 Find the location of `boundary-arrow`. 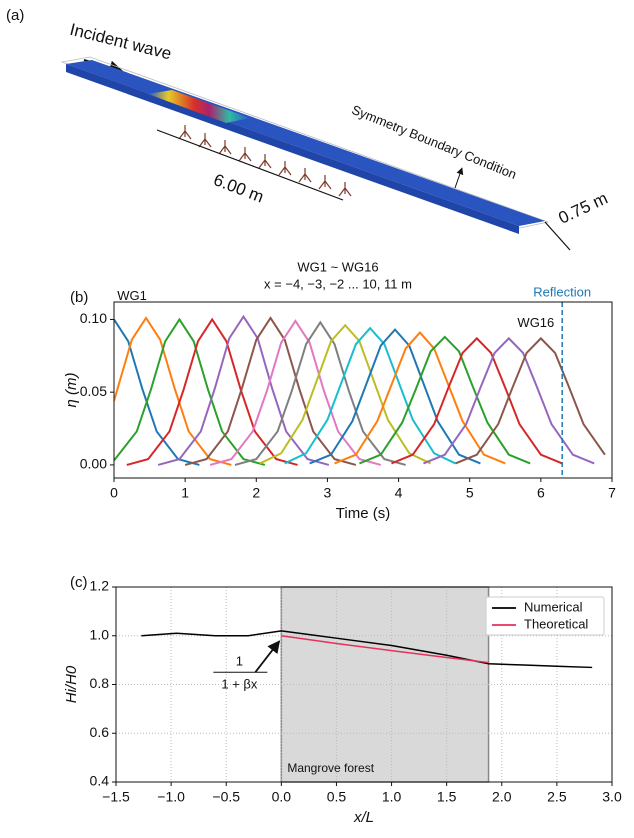

boundary-arrow is located at coordinates (459, 178).